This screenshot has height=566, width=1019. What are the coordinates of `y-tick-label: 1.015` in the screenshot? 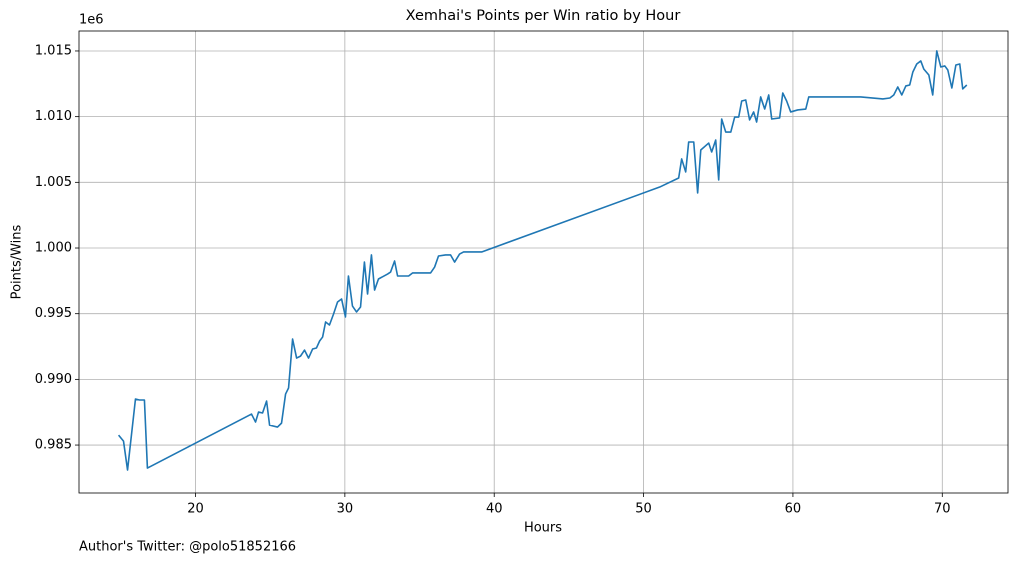 It's located at (53, 50).